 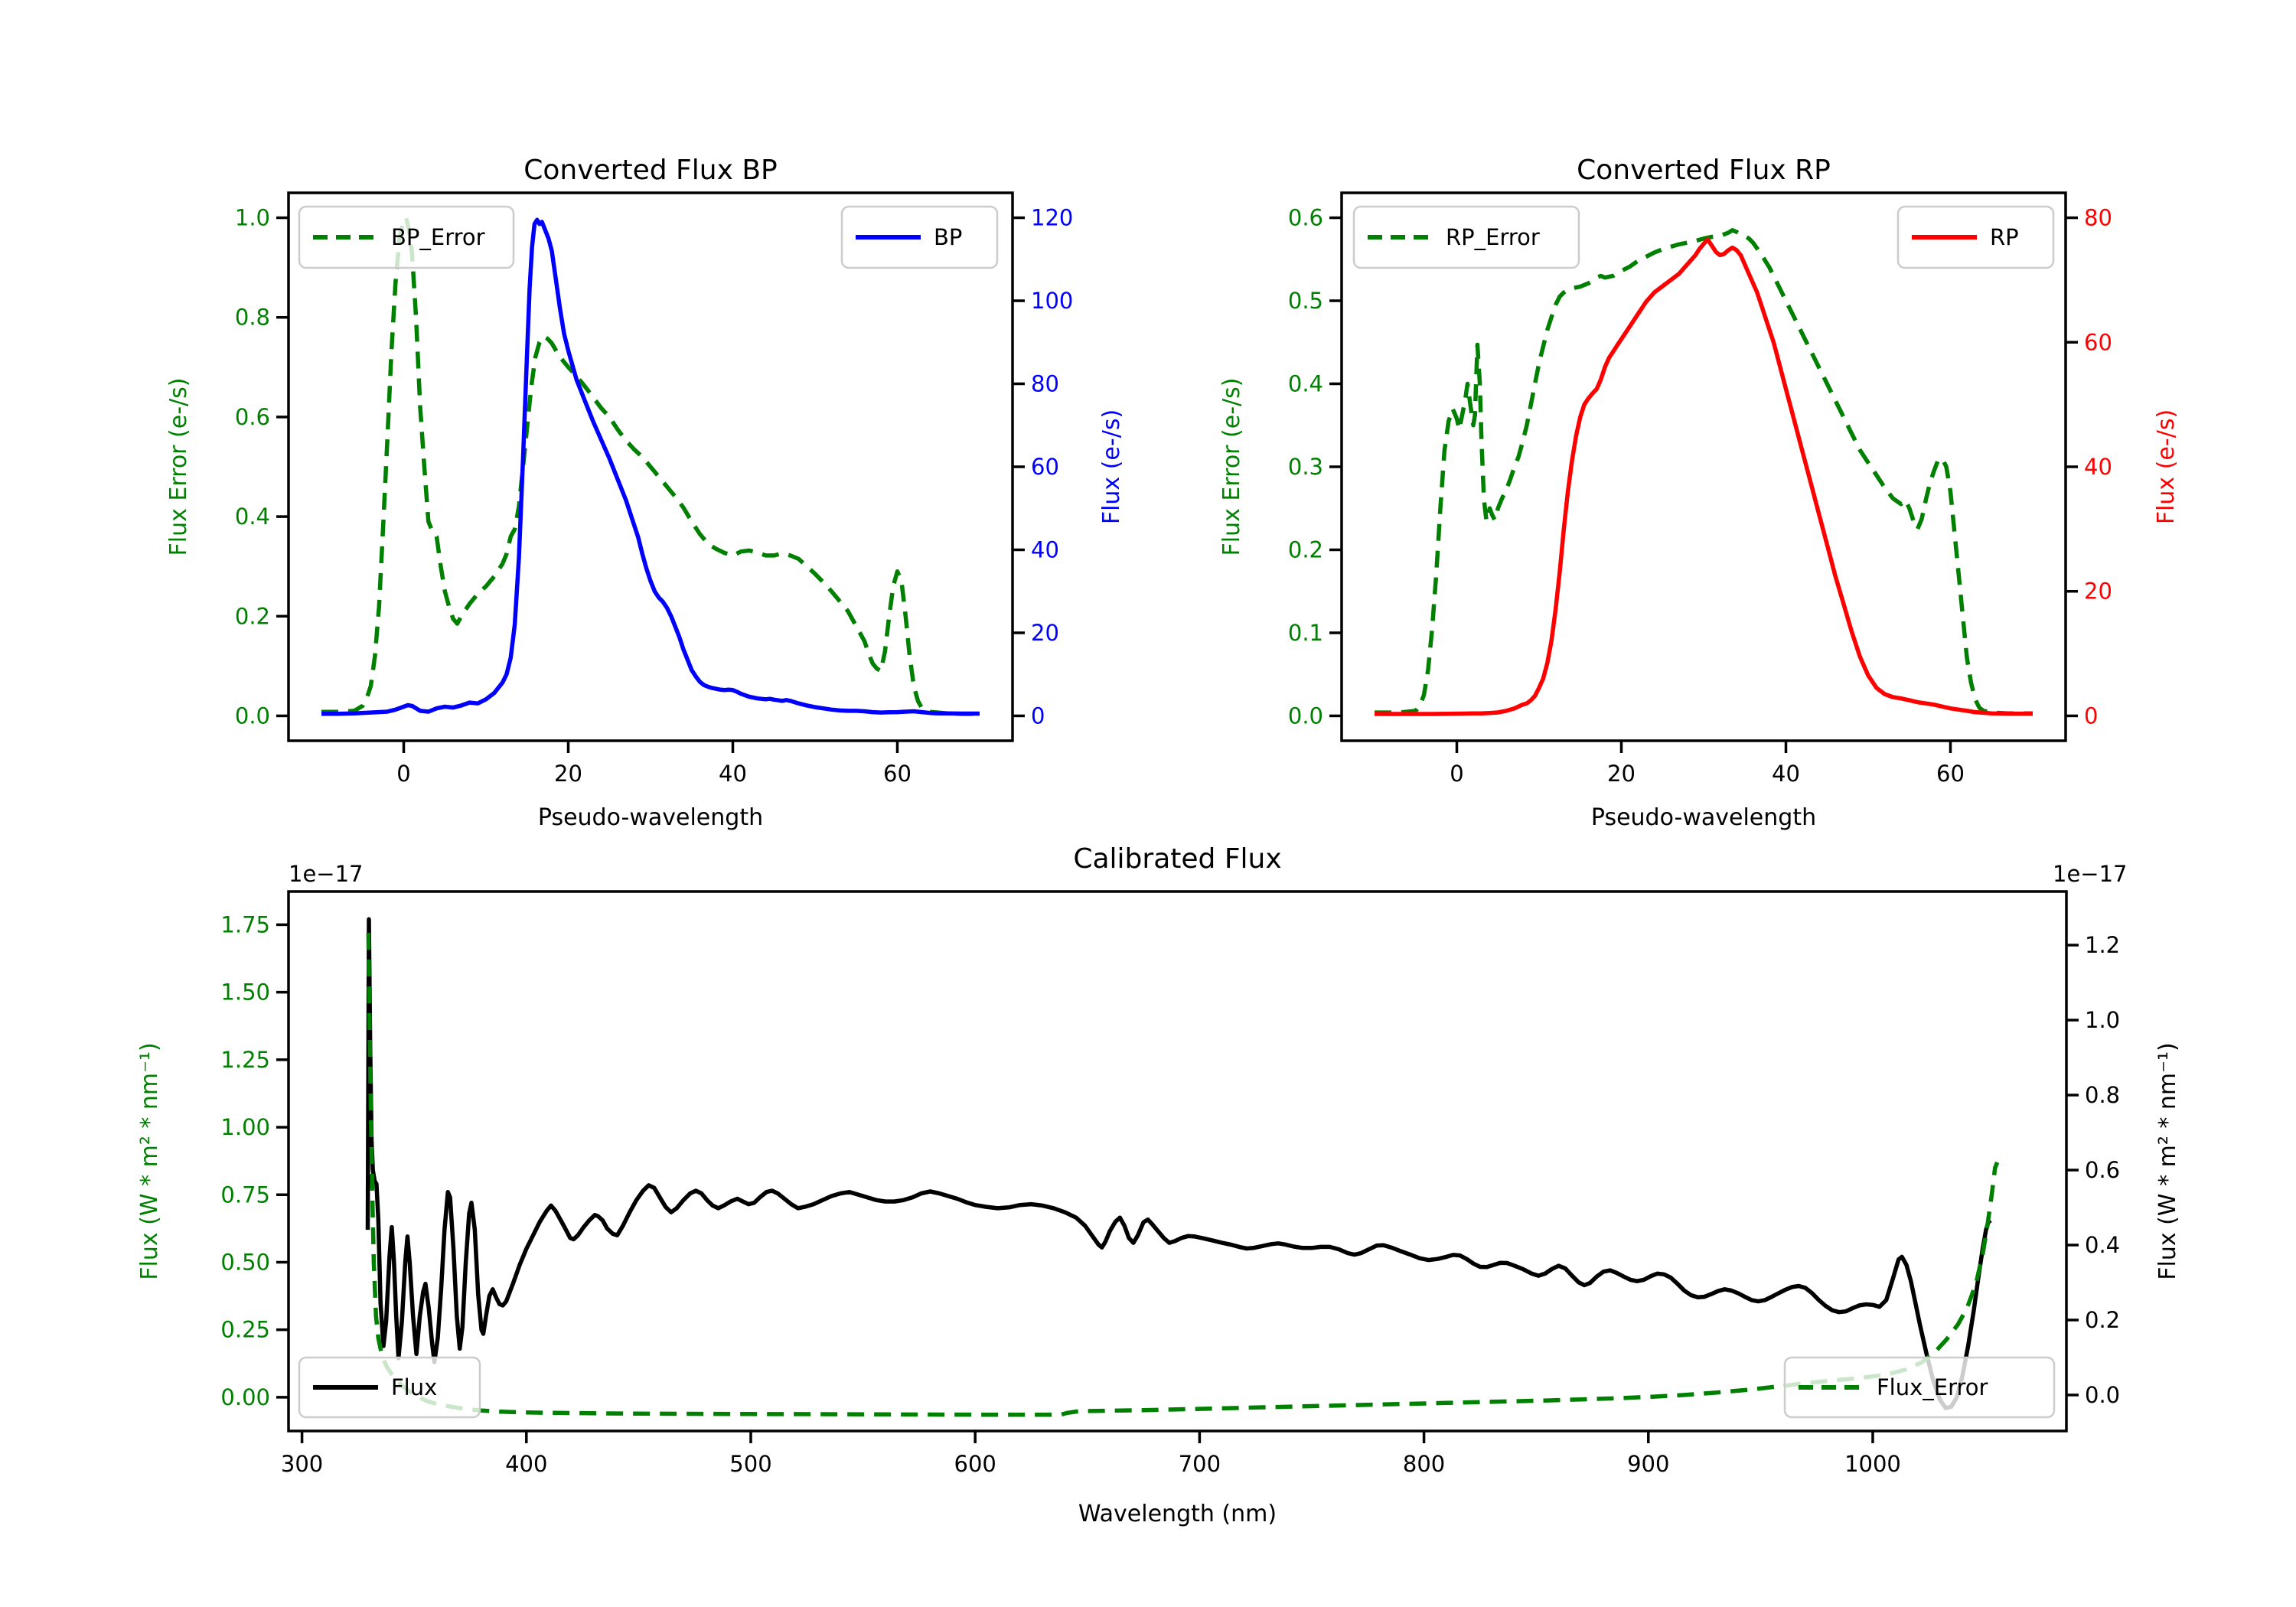 What do you see at coordinates (1872, 1464) in the screenshot?
I see `x-tick-label: 1000` at bounding box center [1872, 1464].